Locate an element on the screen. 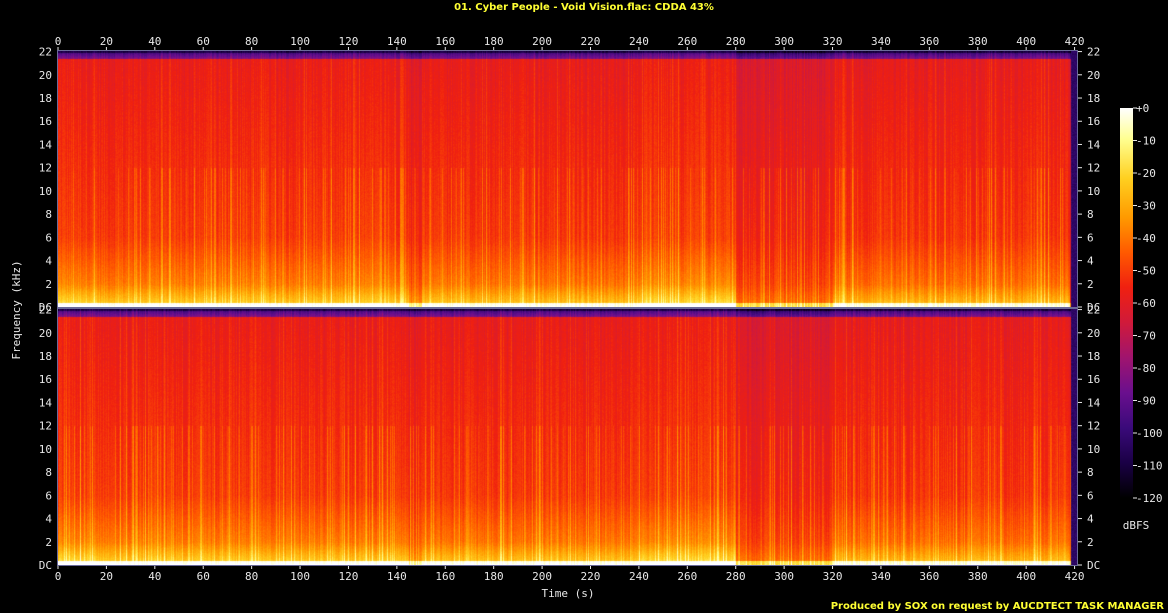 This screenshot has height=613, width=1168. x-axis-label: Time (s) is located at coordinates (568, 593).